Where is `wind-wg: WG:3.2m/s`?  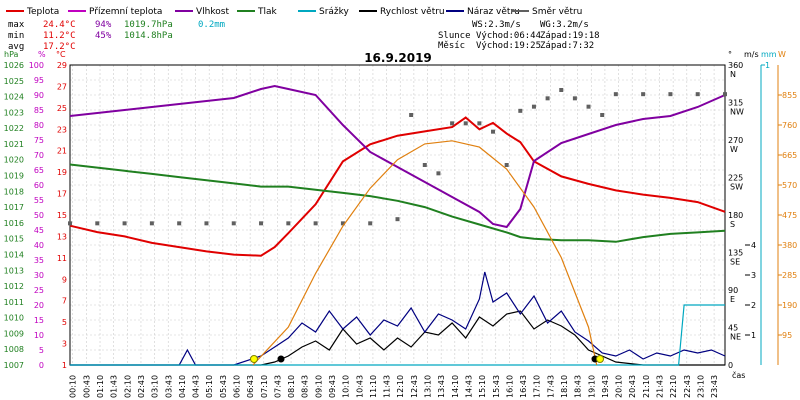
wind-wg: WG:3.2m/s is located at coordinates (564, 25).